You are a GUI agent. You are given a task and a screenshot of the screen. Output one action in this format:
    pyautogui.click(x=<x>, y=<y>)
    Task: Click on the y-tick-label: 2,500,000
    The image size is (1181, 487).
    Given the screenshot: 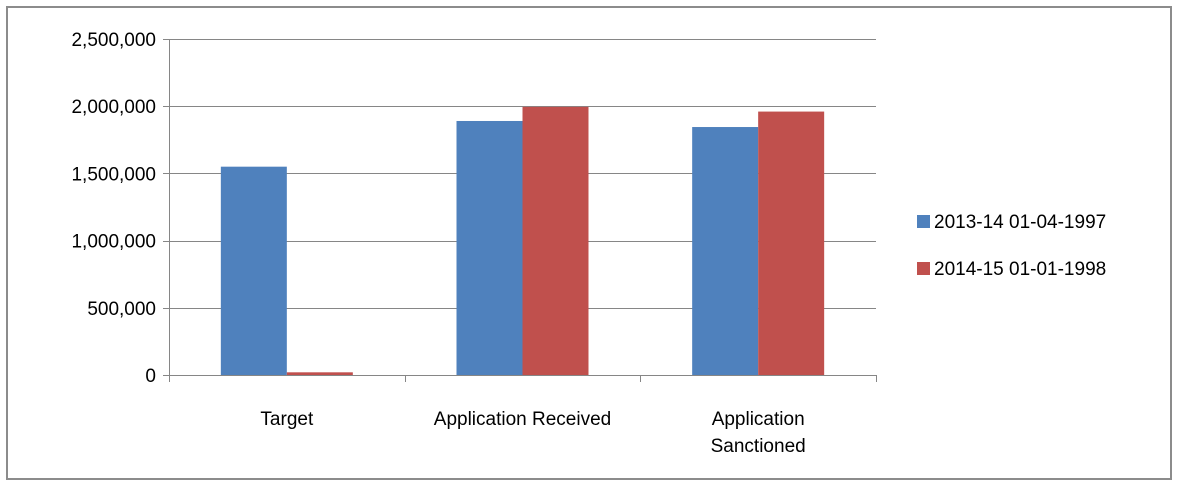 What is the action you would take?
    pyautogui.click(x=113, y=40)
    